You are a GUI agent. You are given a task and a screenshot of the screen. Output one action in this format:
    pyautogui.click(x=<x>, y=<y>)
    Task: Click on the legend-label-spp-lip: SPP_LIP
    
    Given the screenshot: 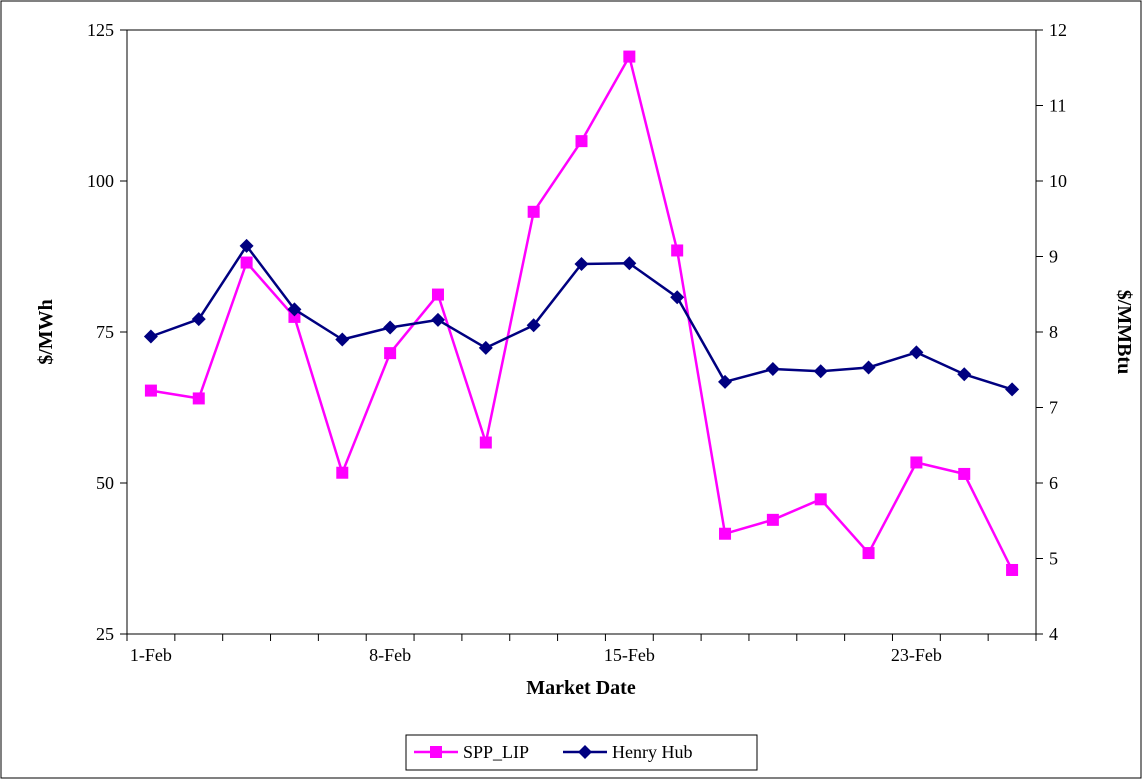 What is the action you would take?
    pyautogui.click(x=496, y=752)
    